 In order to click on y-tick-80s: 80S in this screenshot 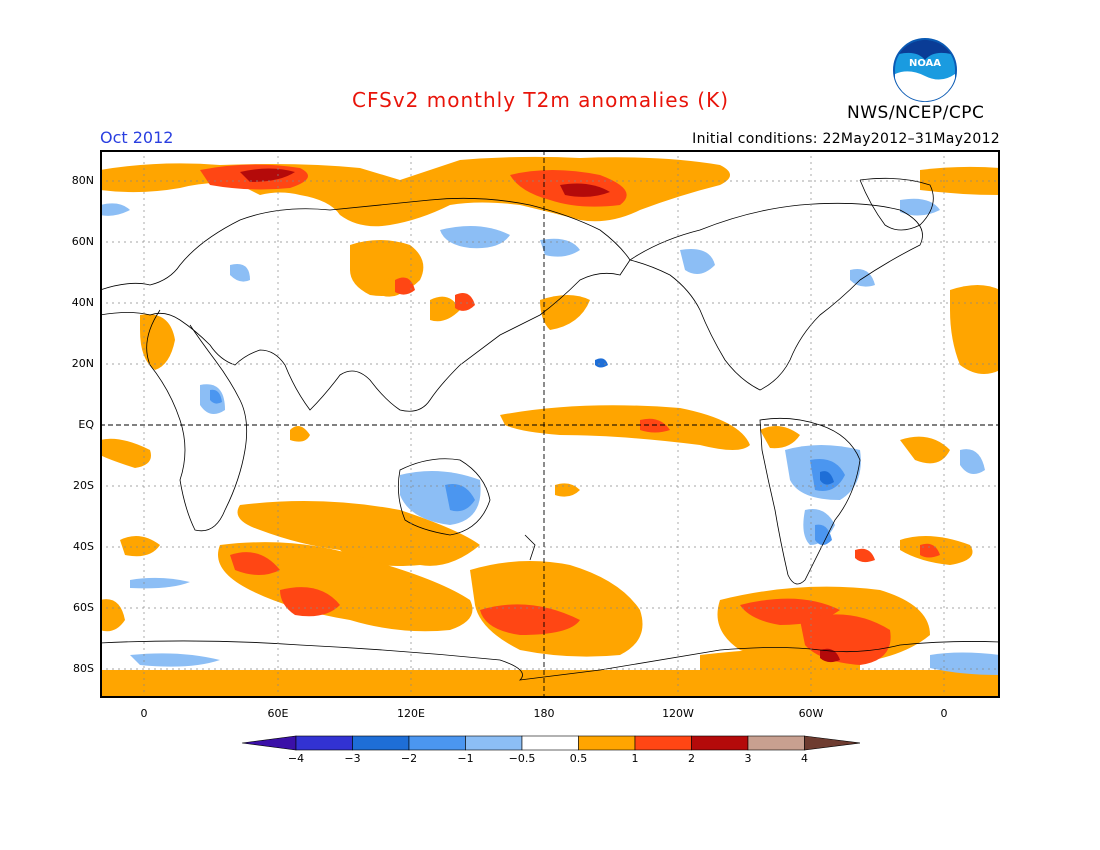, I will do `click(83, 668)`.